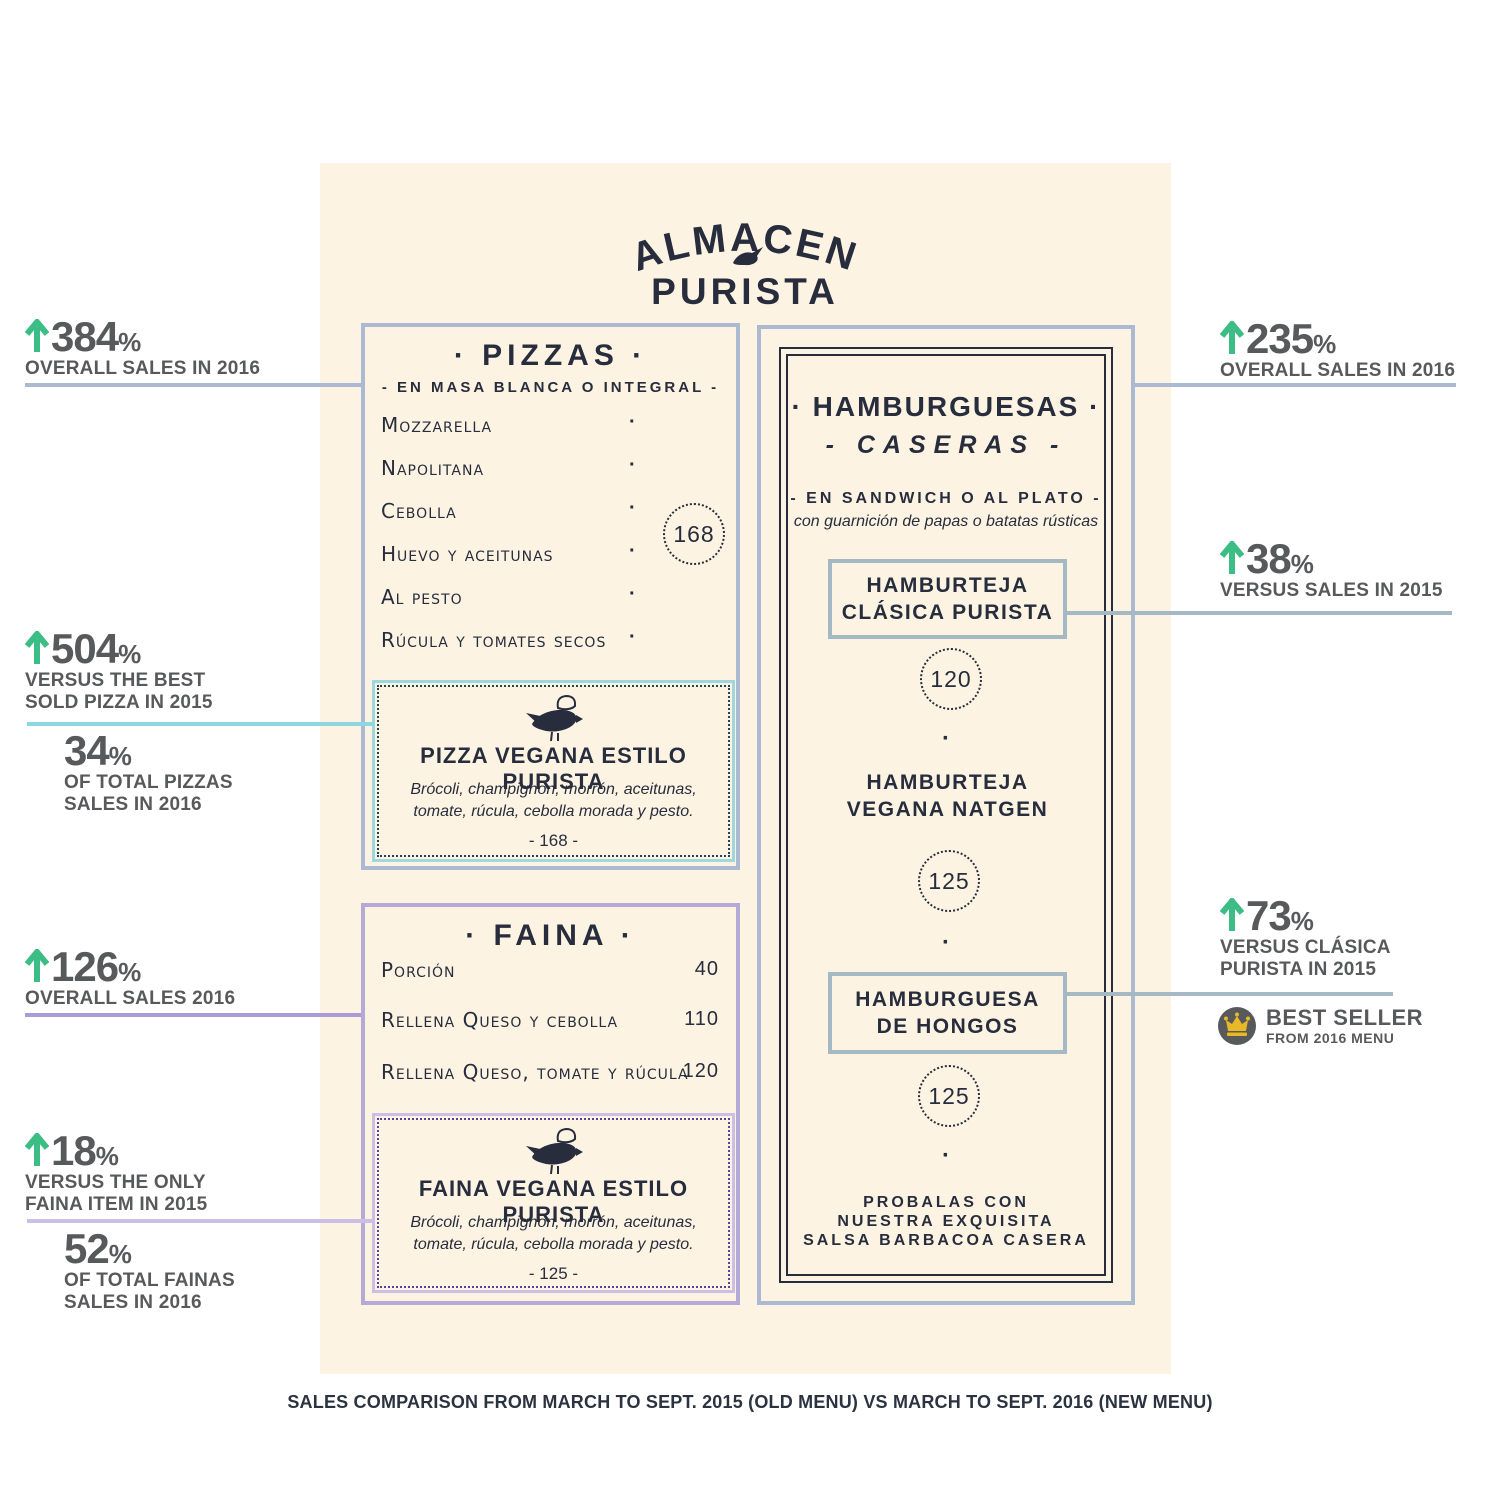  I want to click on stat-pizzas-overall: 384% OVERALL SALES IN 2016, so click(142, 348).